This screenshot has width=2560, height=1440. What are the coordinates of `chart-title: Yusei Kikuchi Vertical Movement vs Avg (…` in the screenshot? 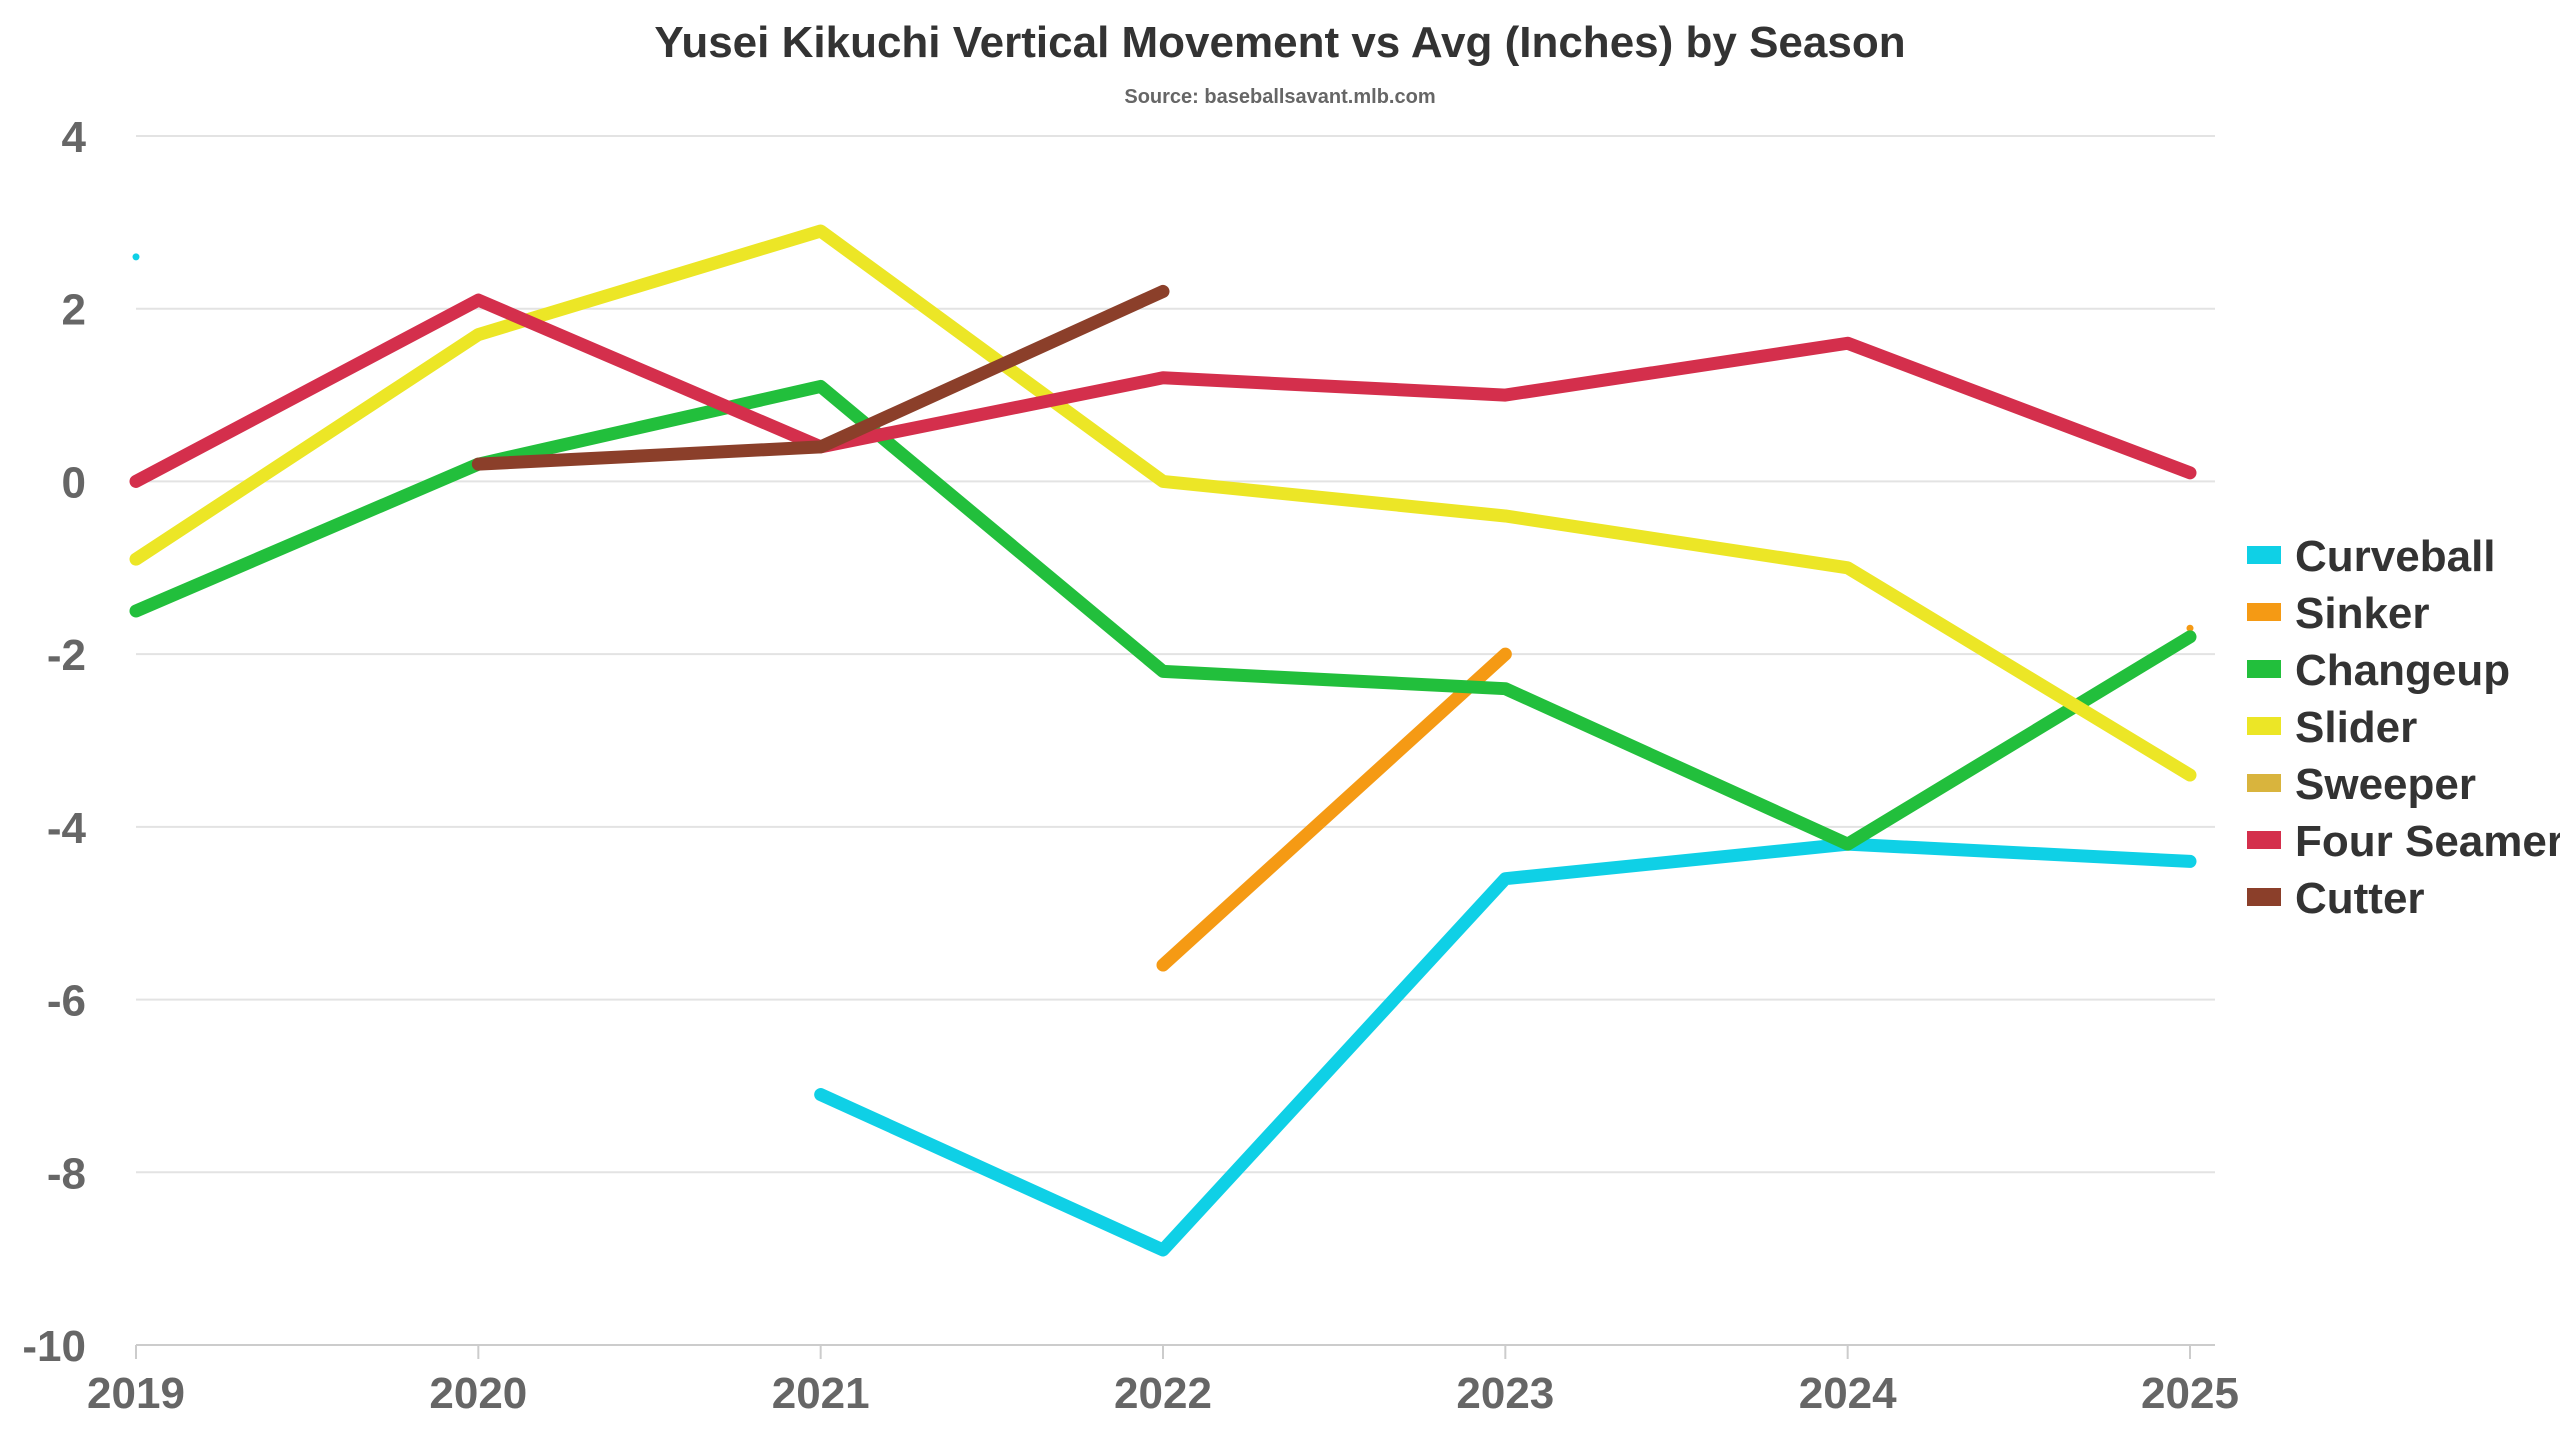 It's located at (1279, 42).